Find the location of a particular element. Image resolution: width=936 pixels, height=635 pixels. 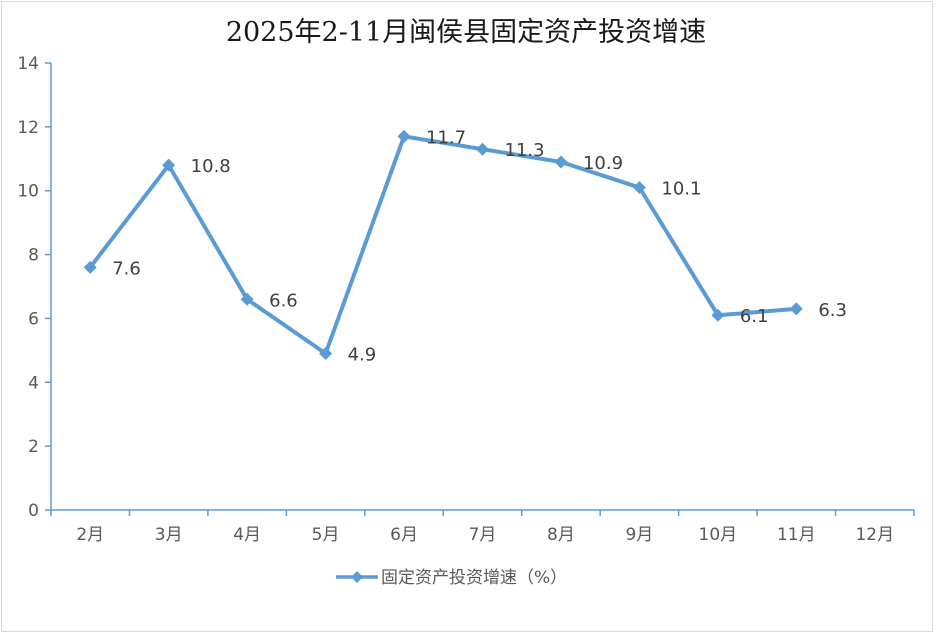

x-tick-label: 8月 is located at coordinates (561, 535).